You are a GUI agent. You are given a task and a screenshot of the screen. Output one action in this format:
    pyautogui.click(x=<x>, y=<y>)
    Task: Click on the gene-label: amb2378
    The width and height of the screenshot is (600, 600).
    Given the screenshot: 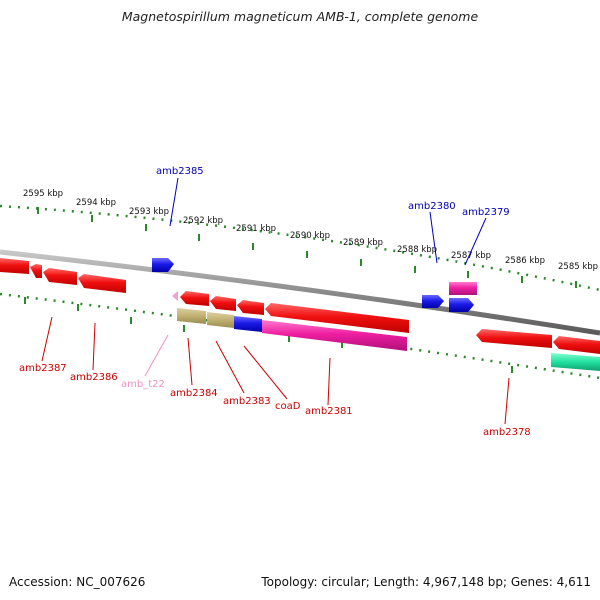 What is the action you would take?
    pyautogui.click(x=507, y=432)
    